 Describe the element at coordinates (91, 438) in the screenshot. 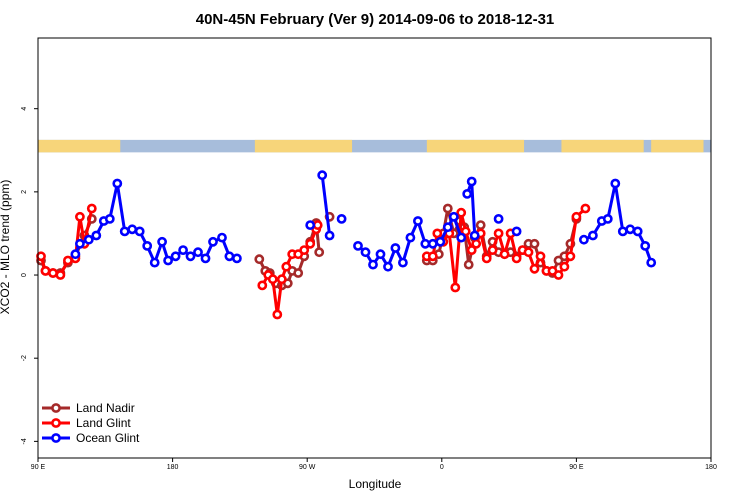

I see `legend-item-ocean-glint: Ocean Glint` at that location.